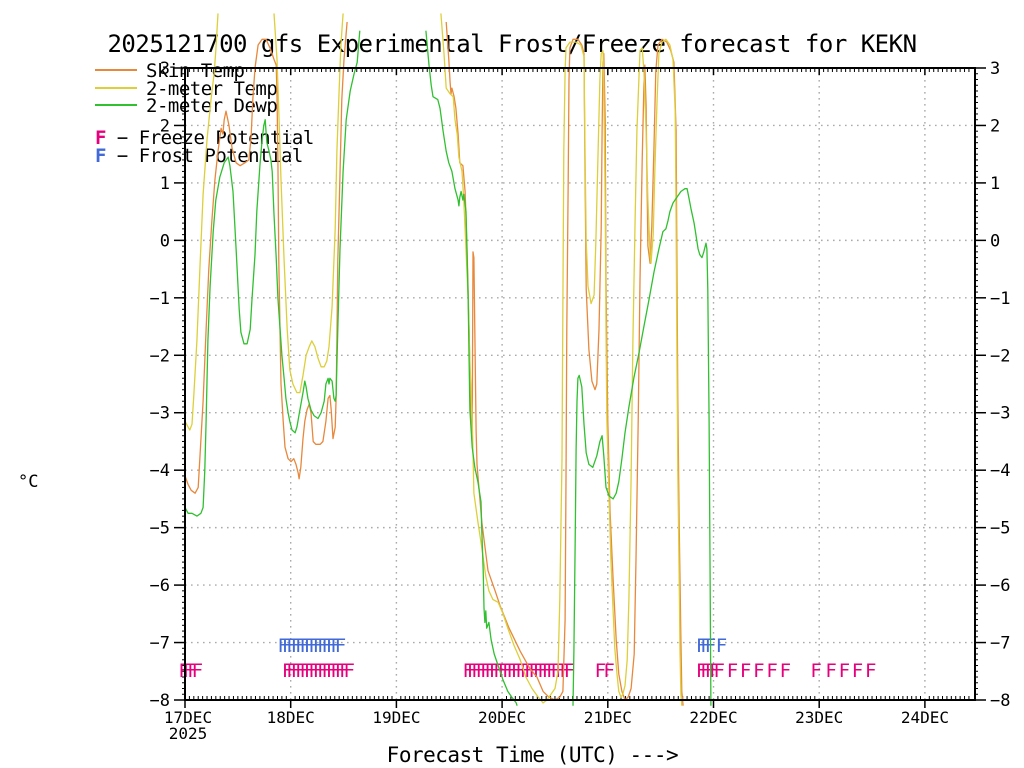 The height and width of the screenshot is (768, 1024). Describe the element at coordinates (160, 414) in the screenshot. I see `y-tick-label-left: −3` at that location.